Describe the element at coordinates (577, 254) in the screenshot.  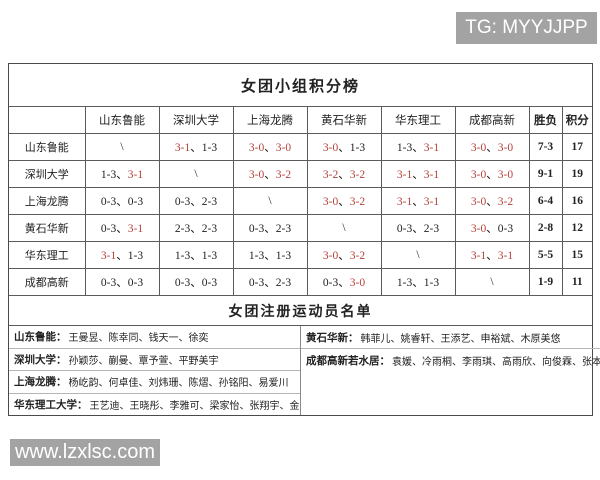
I see `points-cell: 15` at that location.